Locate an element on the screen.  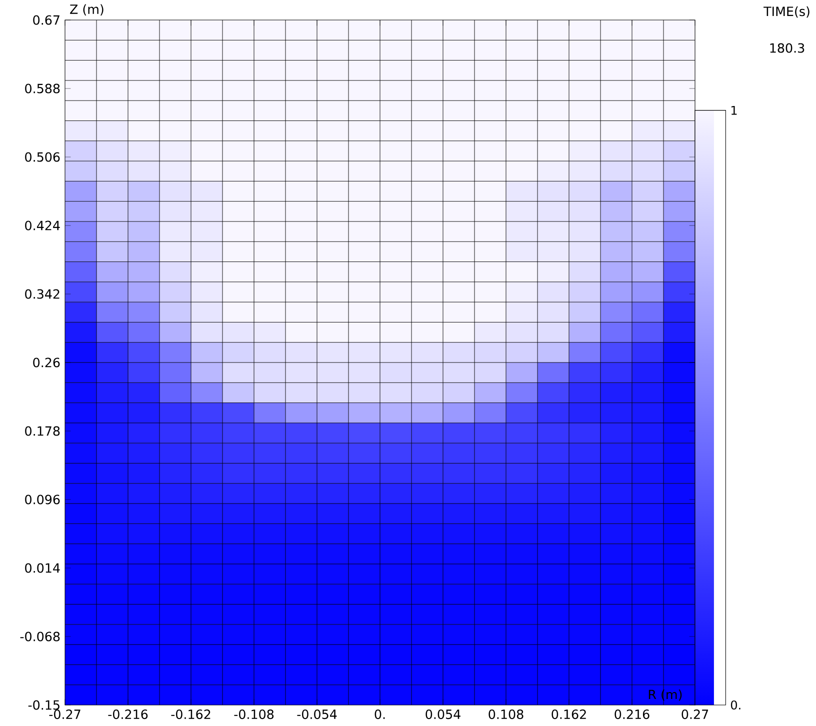
x-tick-label: -0.27 is located at coordinates (64, 714).